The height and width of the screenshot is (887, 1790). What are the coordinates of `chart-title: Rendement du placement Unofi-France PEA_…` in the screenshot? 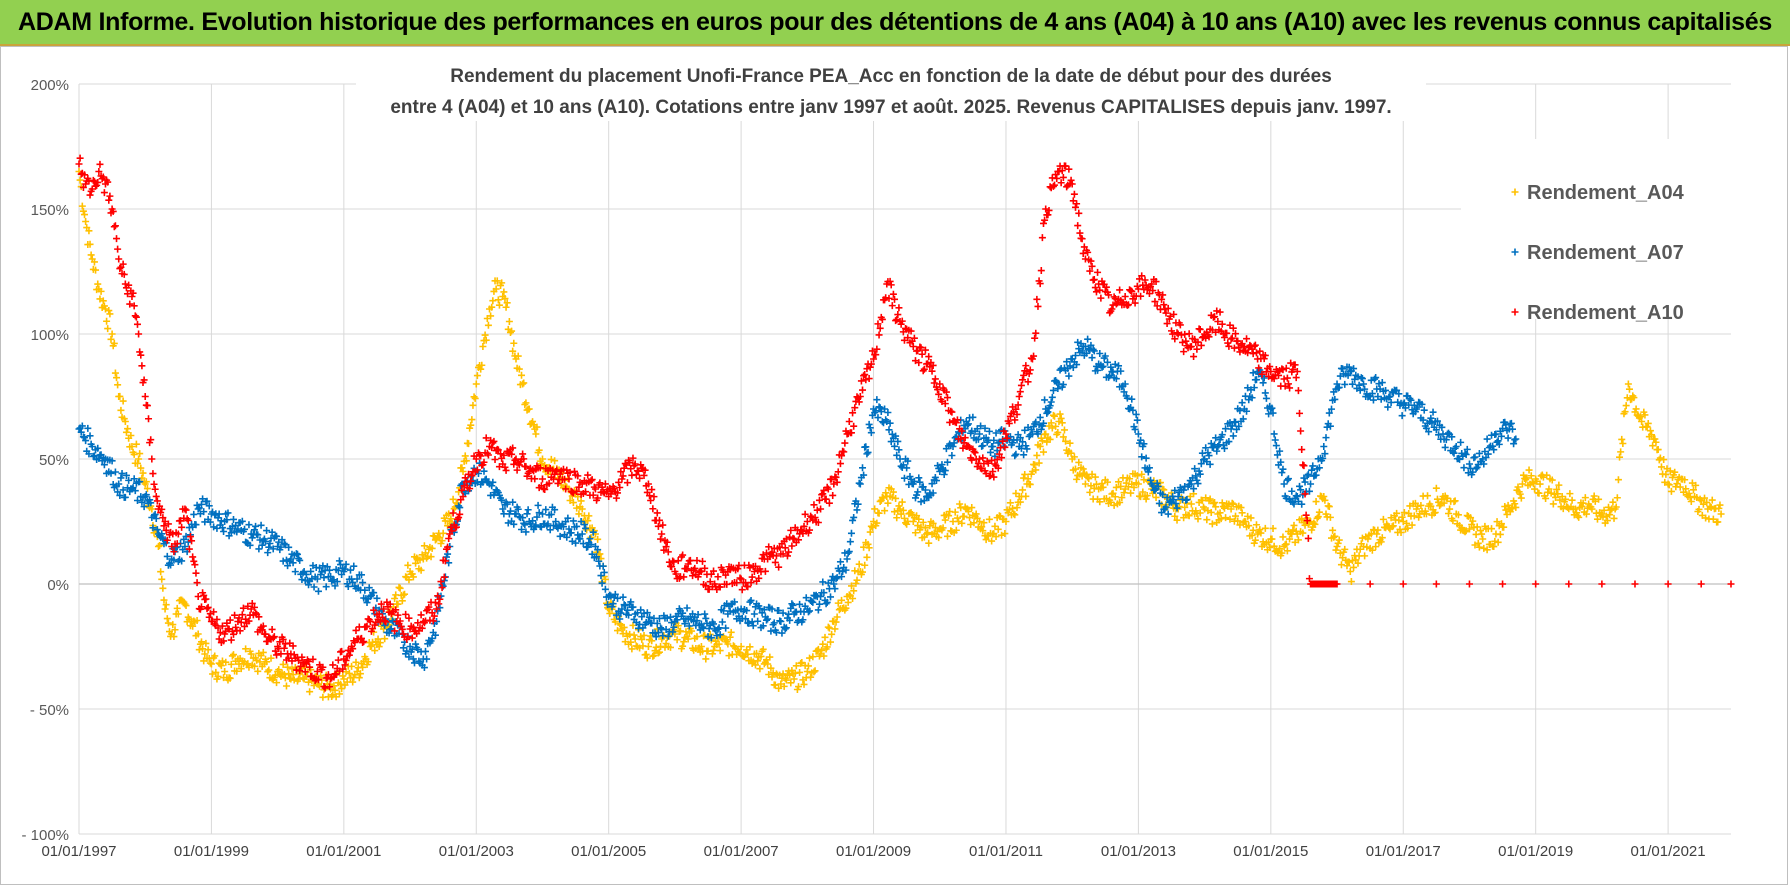 It's located at (891, 90).